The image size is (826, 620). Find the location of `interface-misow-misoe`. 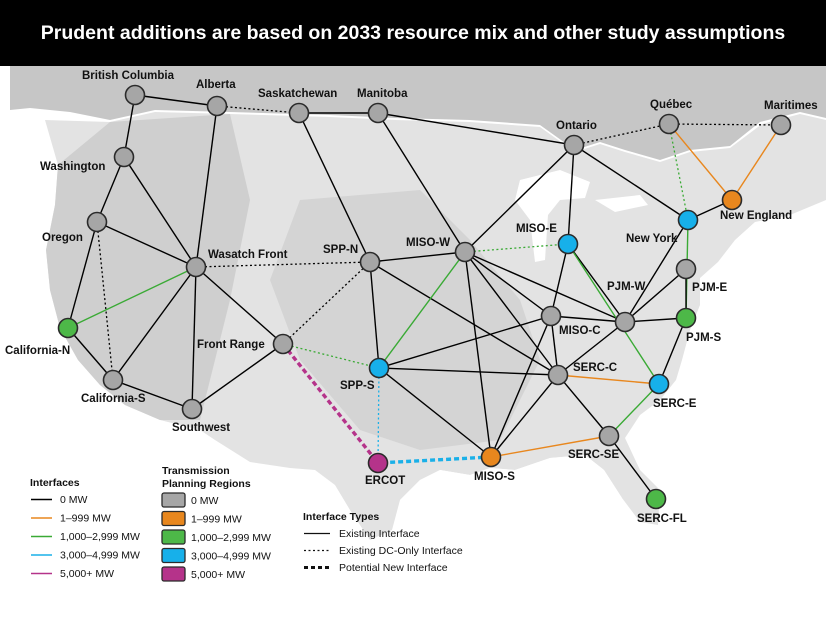

interface-misow-misoe is located at coordinates (516, 248).